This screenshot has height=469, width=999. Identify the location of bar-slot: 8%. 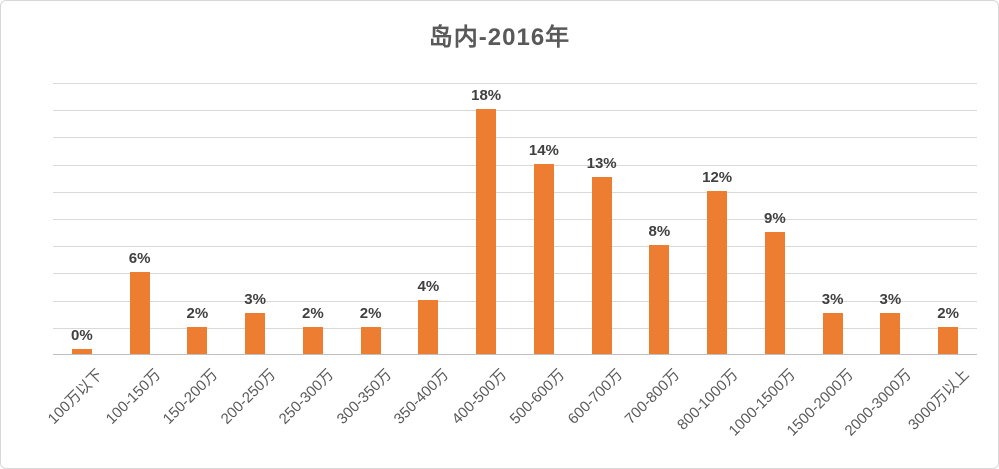
(660, 218).